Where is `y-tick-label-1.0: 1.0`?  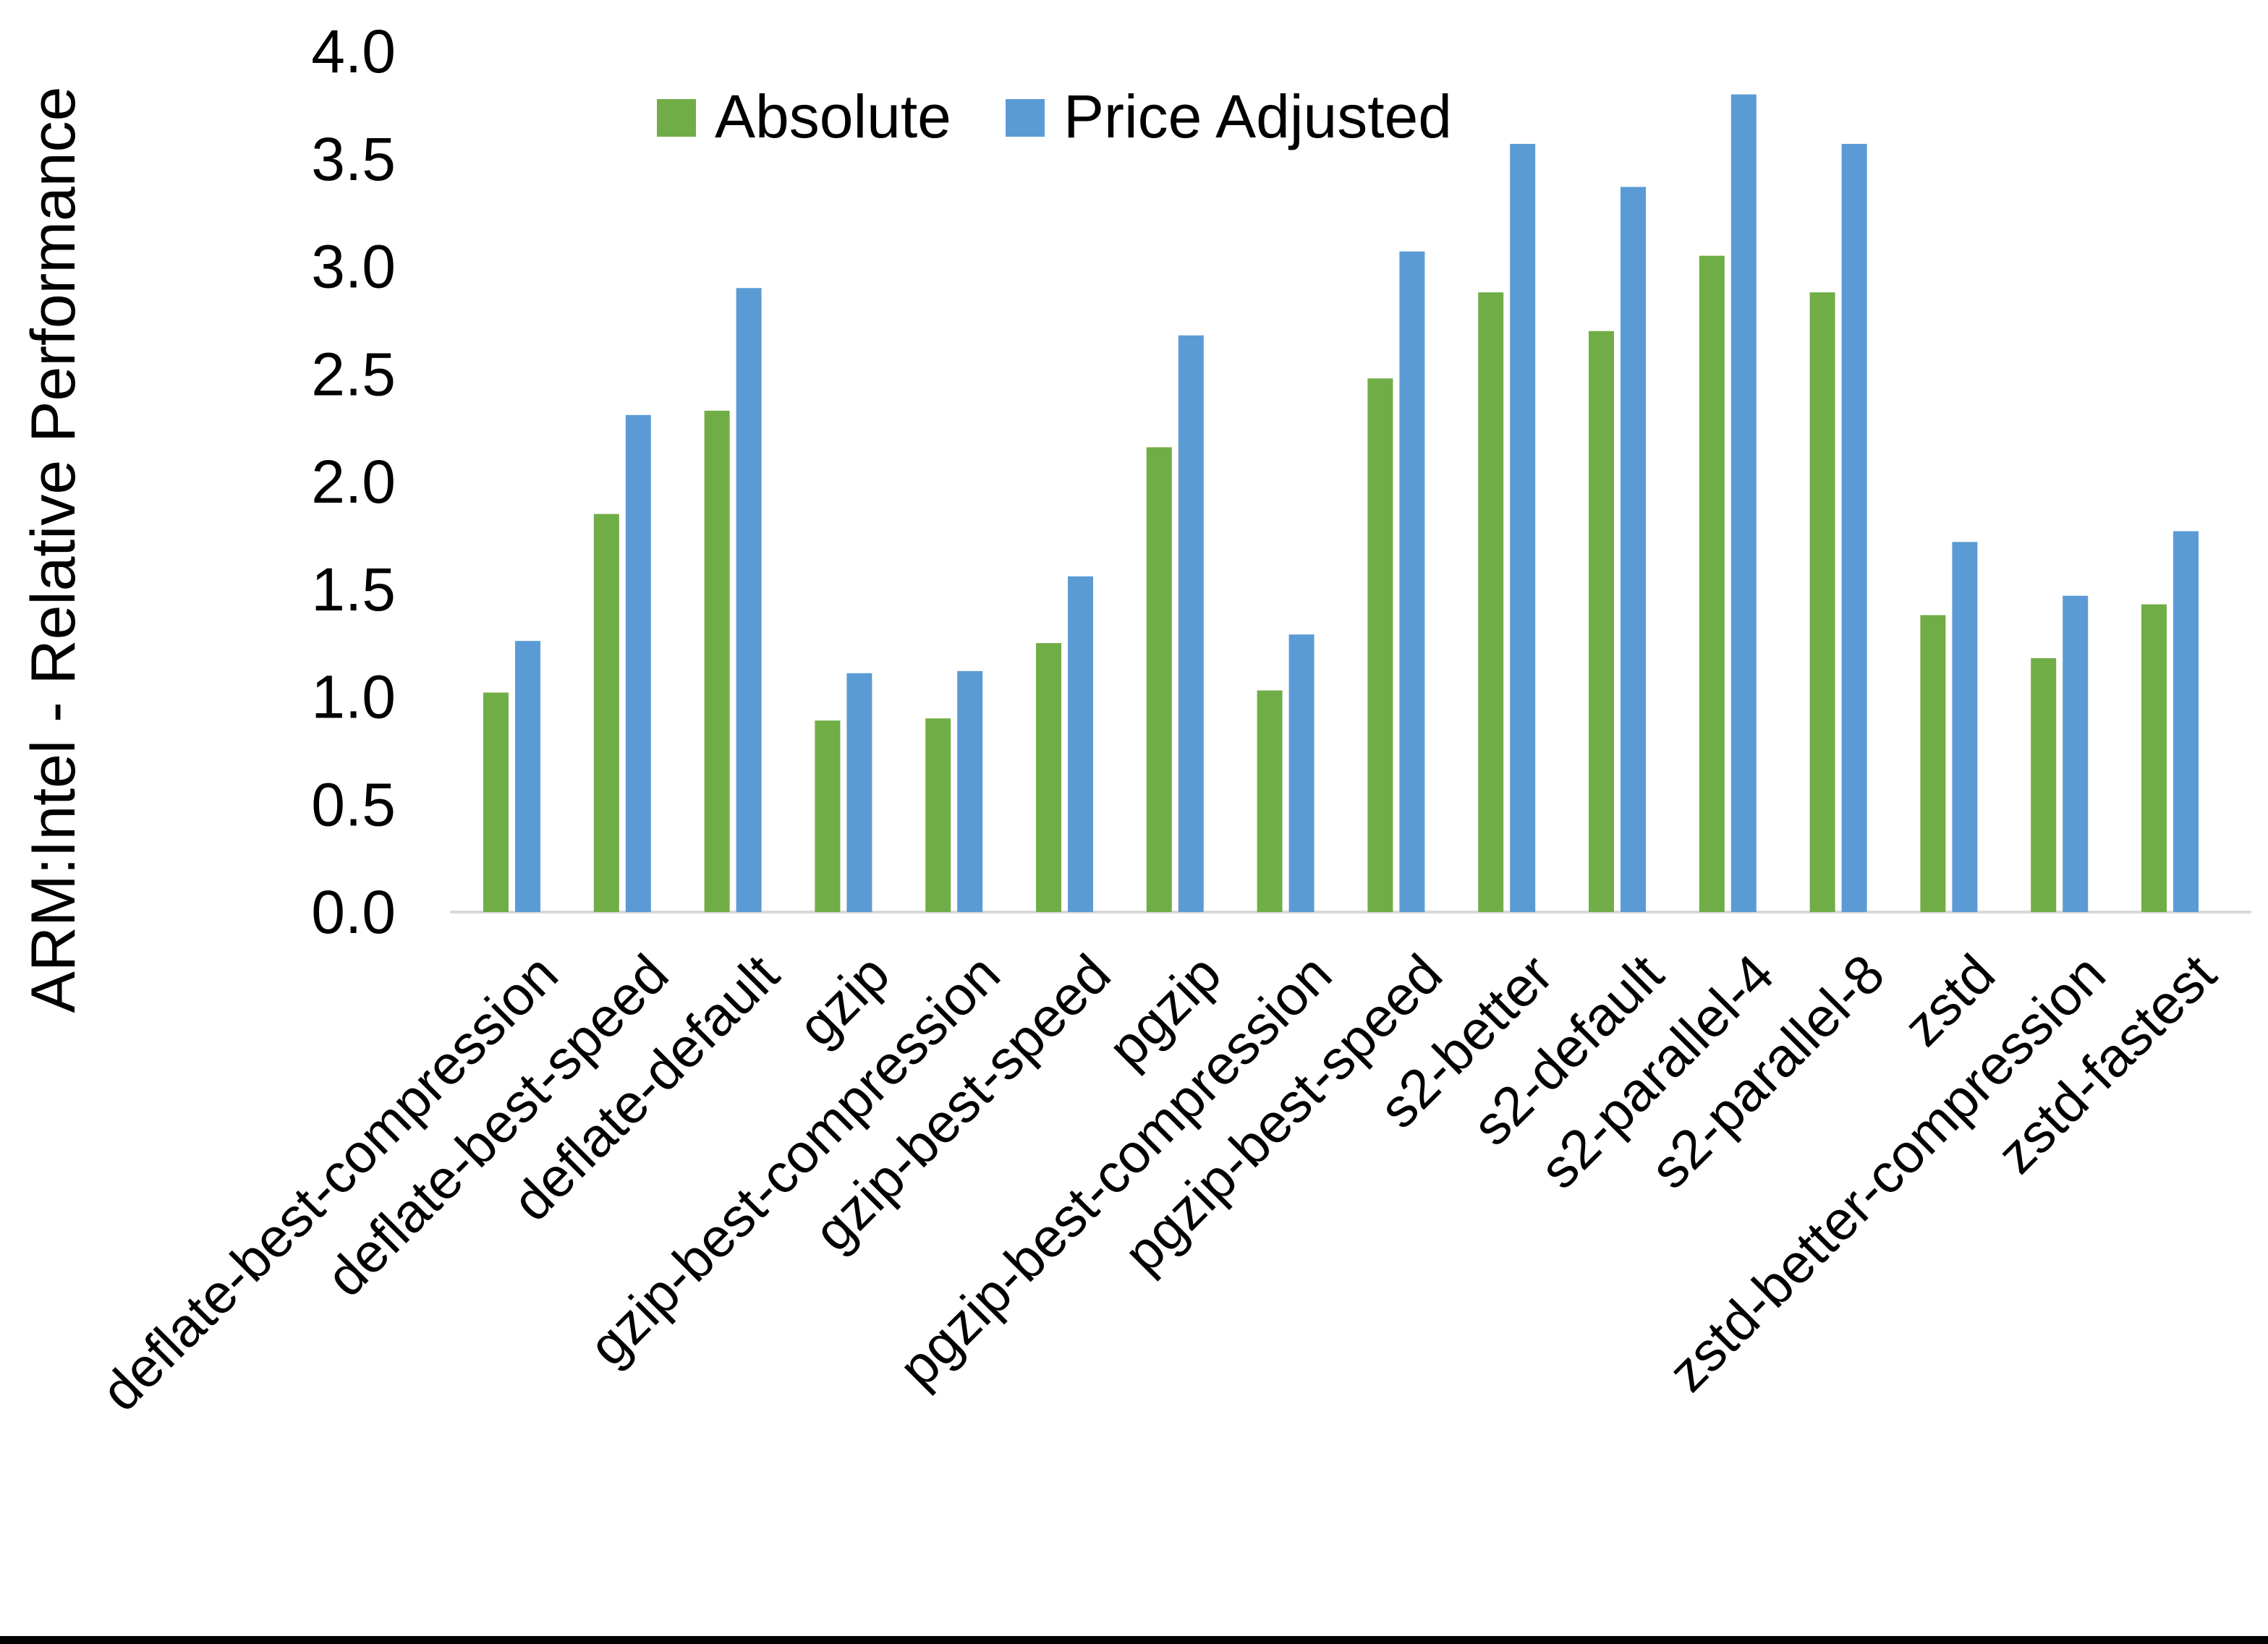
y-tick-label-1.0: 1.0 is located at coordinates (353, 697).